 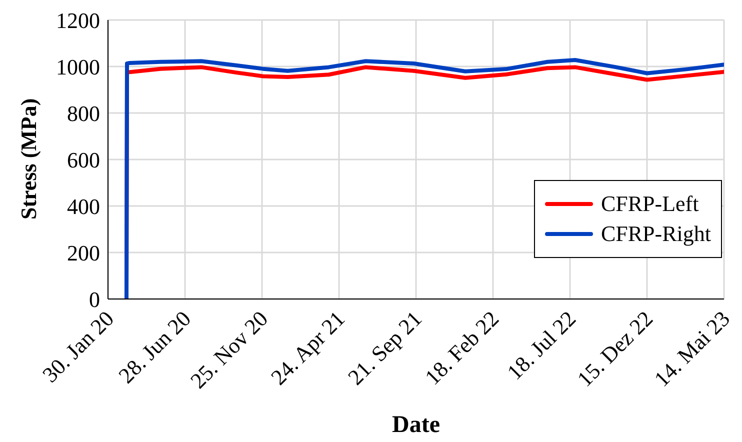 What do you see at coordinates (649, 204) in the screenshot?
I see `legend-label: CFRP-Left` at bounding box center [649, 204].